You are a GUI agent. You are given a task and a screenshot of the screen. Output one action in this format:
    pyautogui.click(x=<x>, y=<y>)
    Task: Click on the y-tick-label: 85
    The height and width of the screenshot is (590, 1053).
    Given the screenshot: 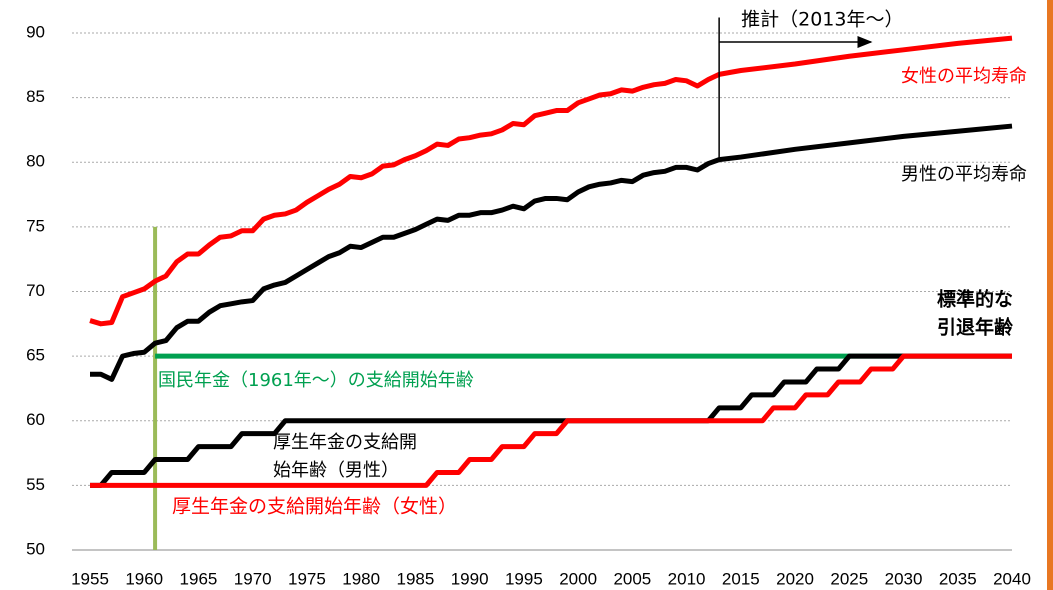 What is the action you would take?
    pyautogui.click(x=35, y=96)
    